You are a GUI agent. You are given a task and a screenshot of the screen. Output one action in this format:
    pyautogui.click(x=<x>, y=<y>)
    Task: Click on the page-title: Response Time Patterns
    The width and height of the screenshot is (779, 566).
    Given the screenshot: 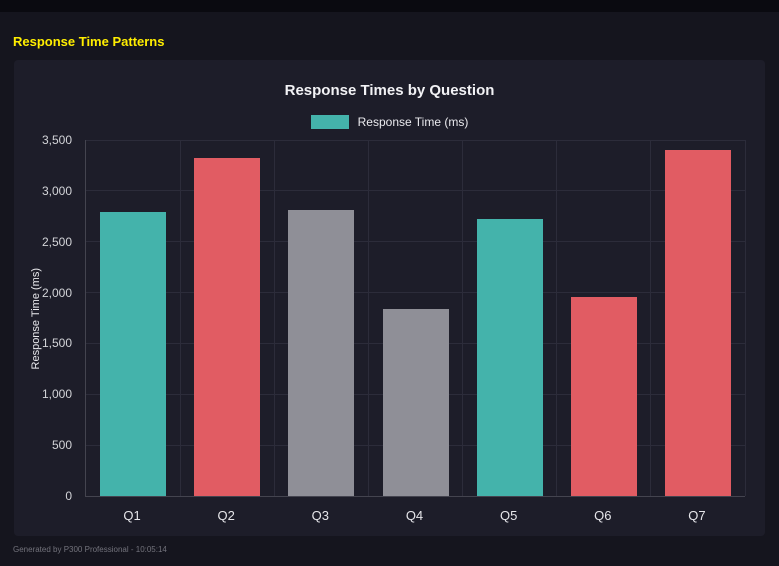 What is the action you would take?
    pyautogui.click(x=89, y=41)
    